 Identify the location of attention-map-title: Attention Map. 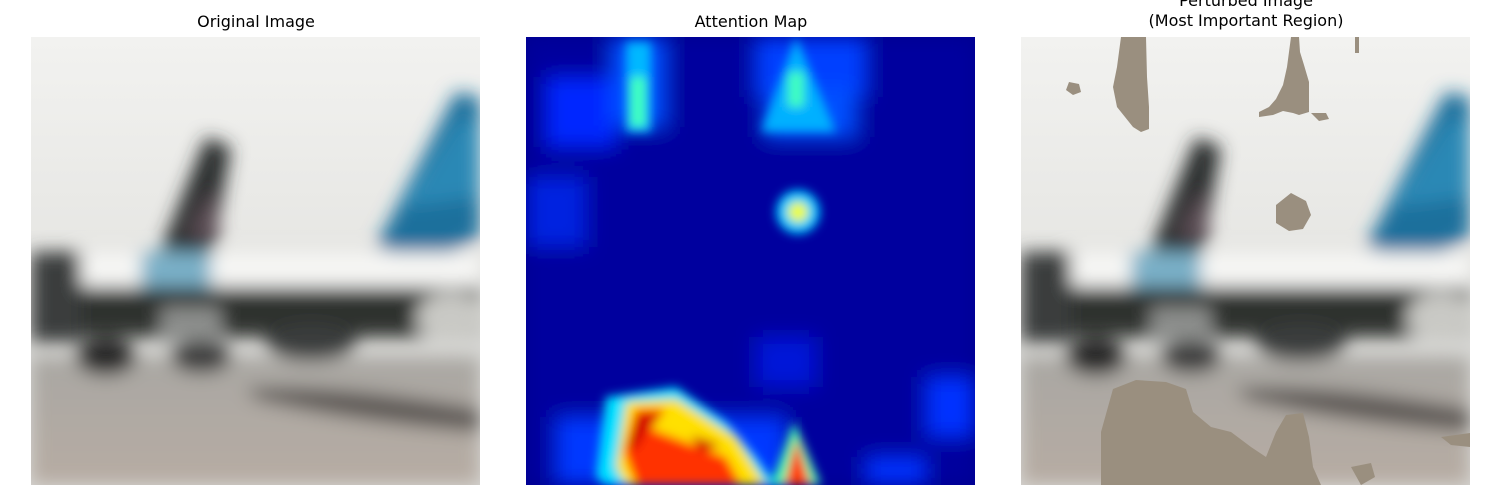
(751, 21).